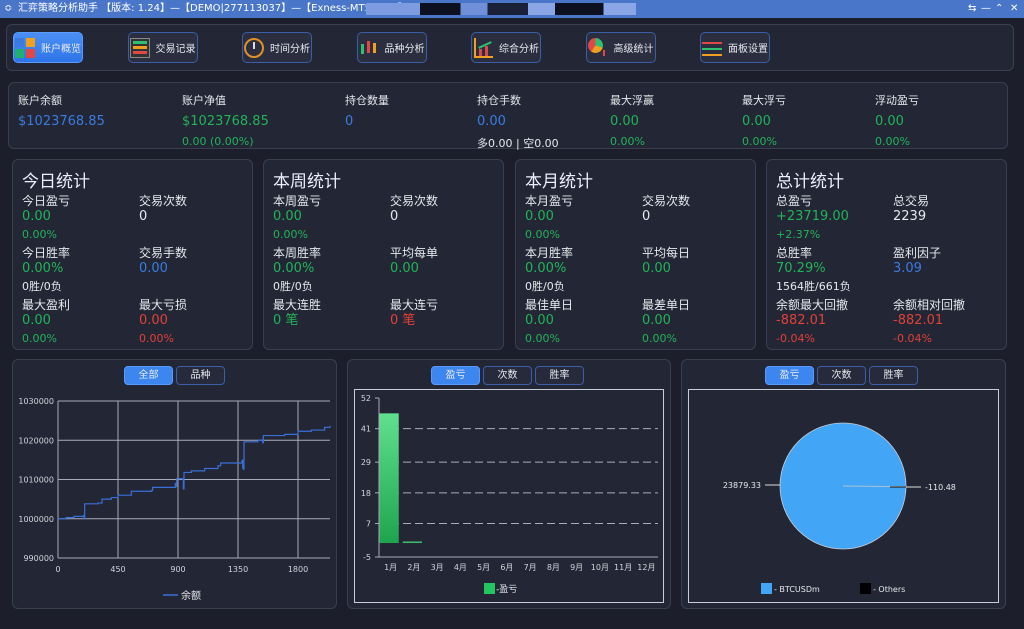 The image size is (1024, 629). Describe the element at coordinates (437, 567) in the screenshot. I see `x-tick-label: 3月` at that location.